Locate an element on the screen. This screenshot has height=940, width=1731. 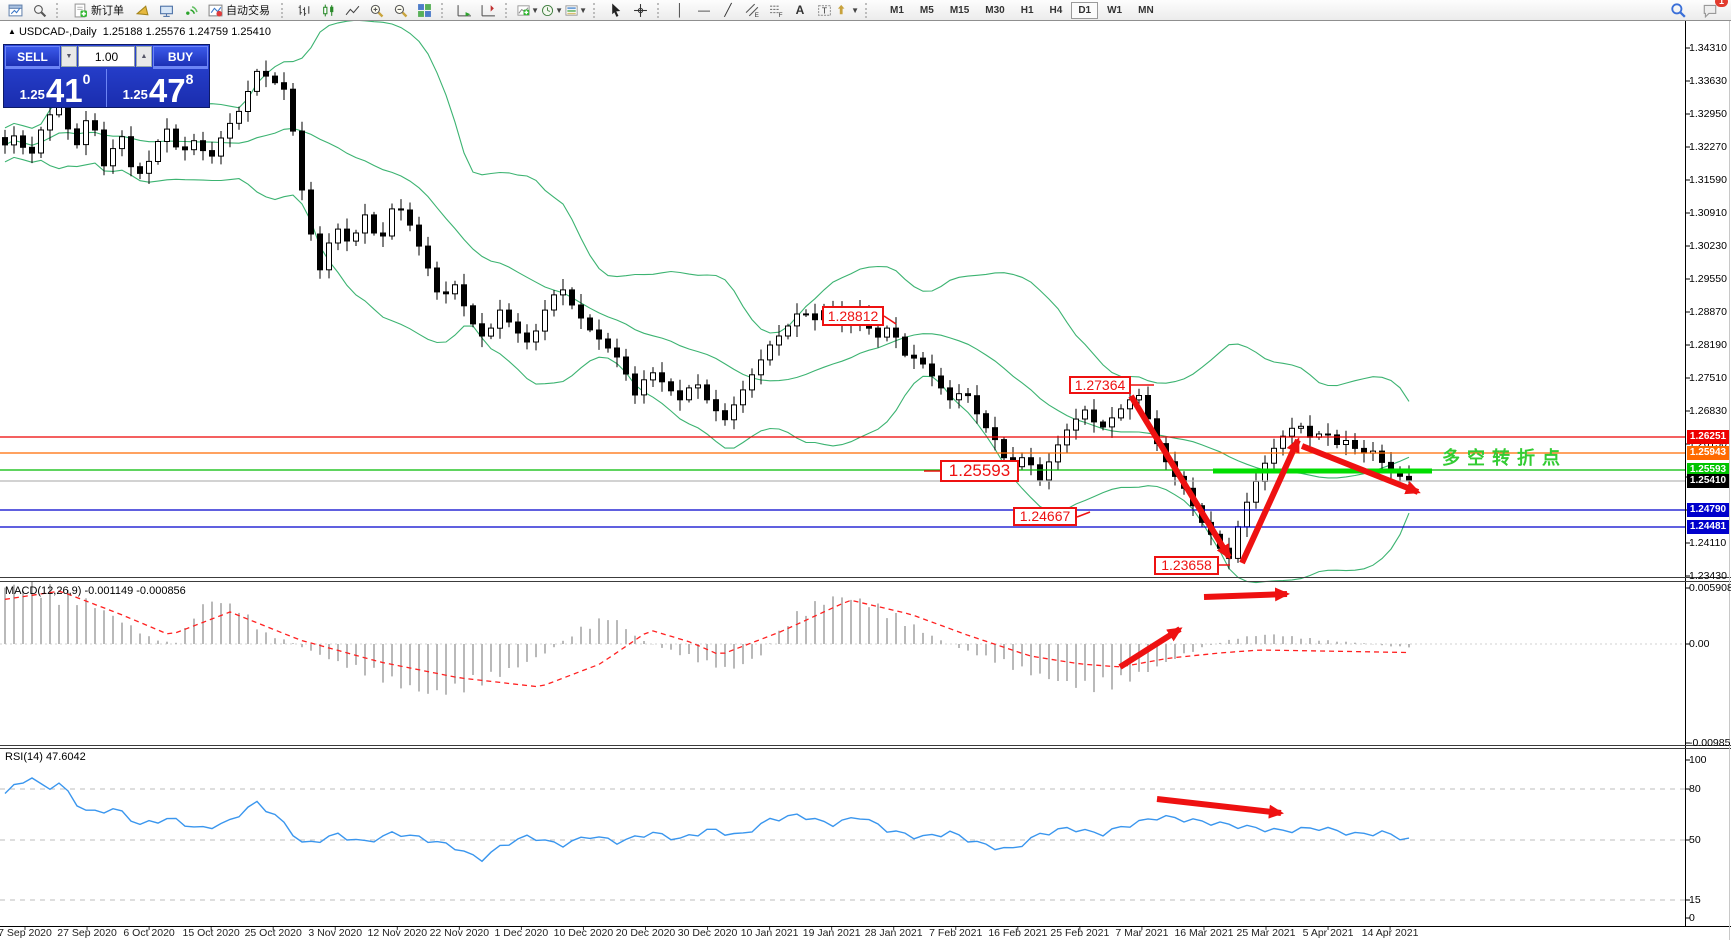
crosshair-icon is located at coordinates (640, 10).